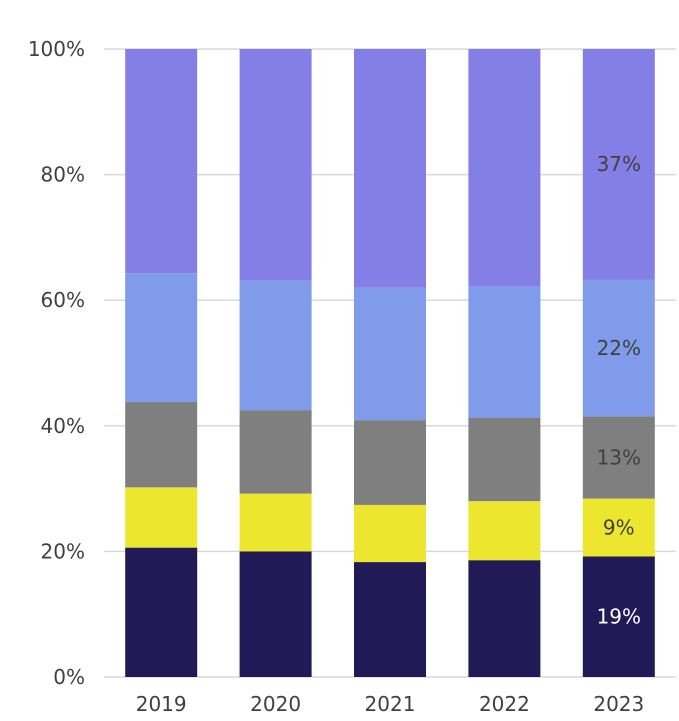  What do you see at coordinates (69, 677) in the screenshot?
I see `y-tick-label: 0%` at bounding box center [69, 677].